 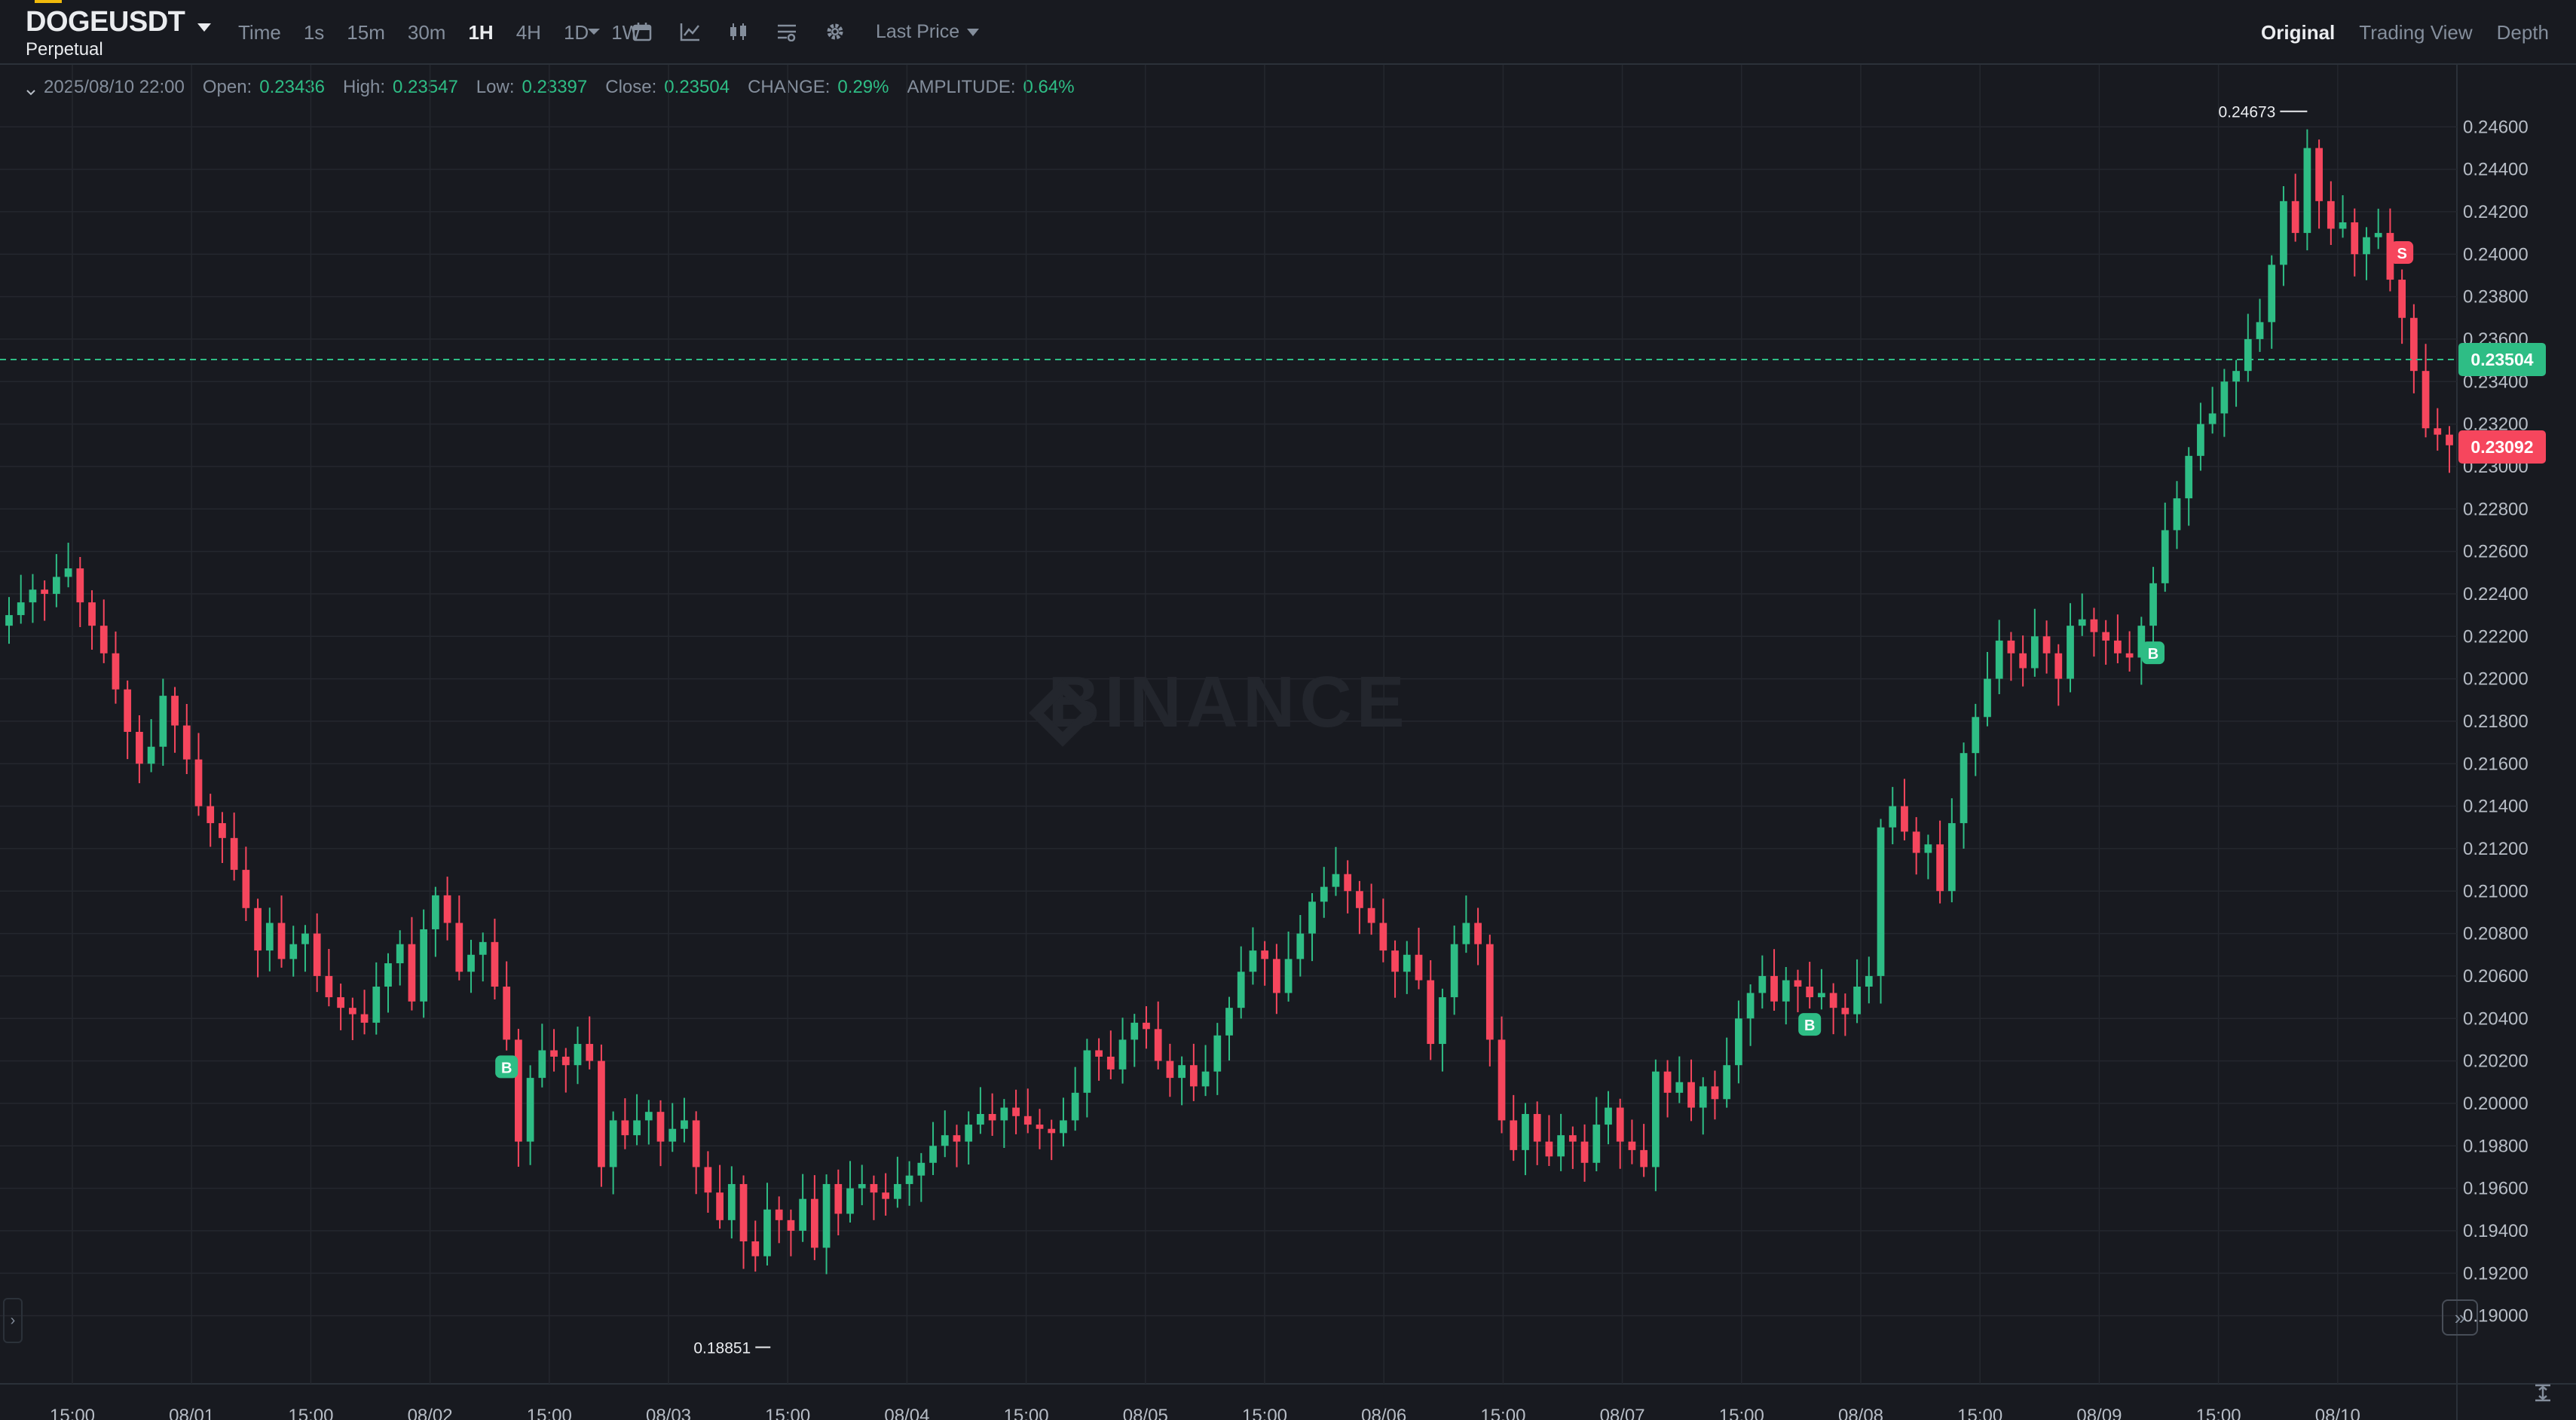 What do you see at coordinates (643, 32) in the screenshot?
I see `calendar-icon` at bounding box center [643, 32].